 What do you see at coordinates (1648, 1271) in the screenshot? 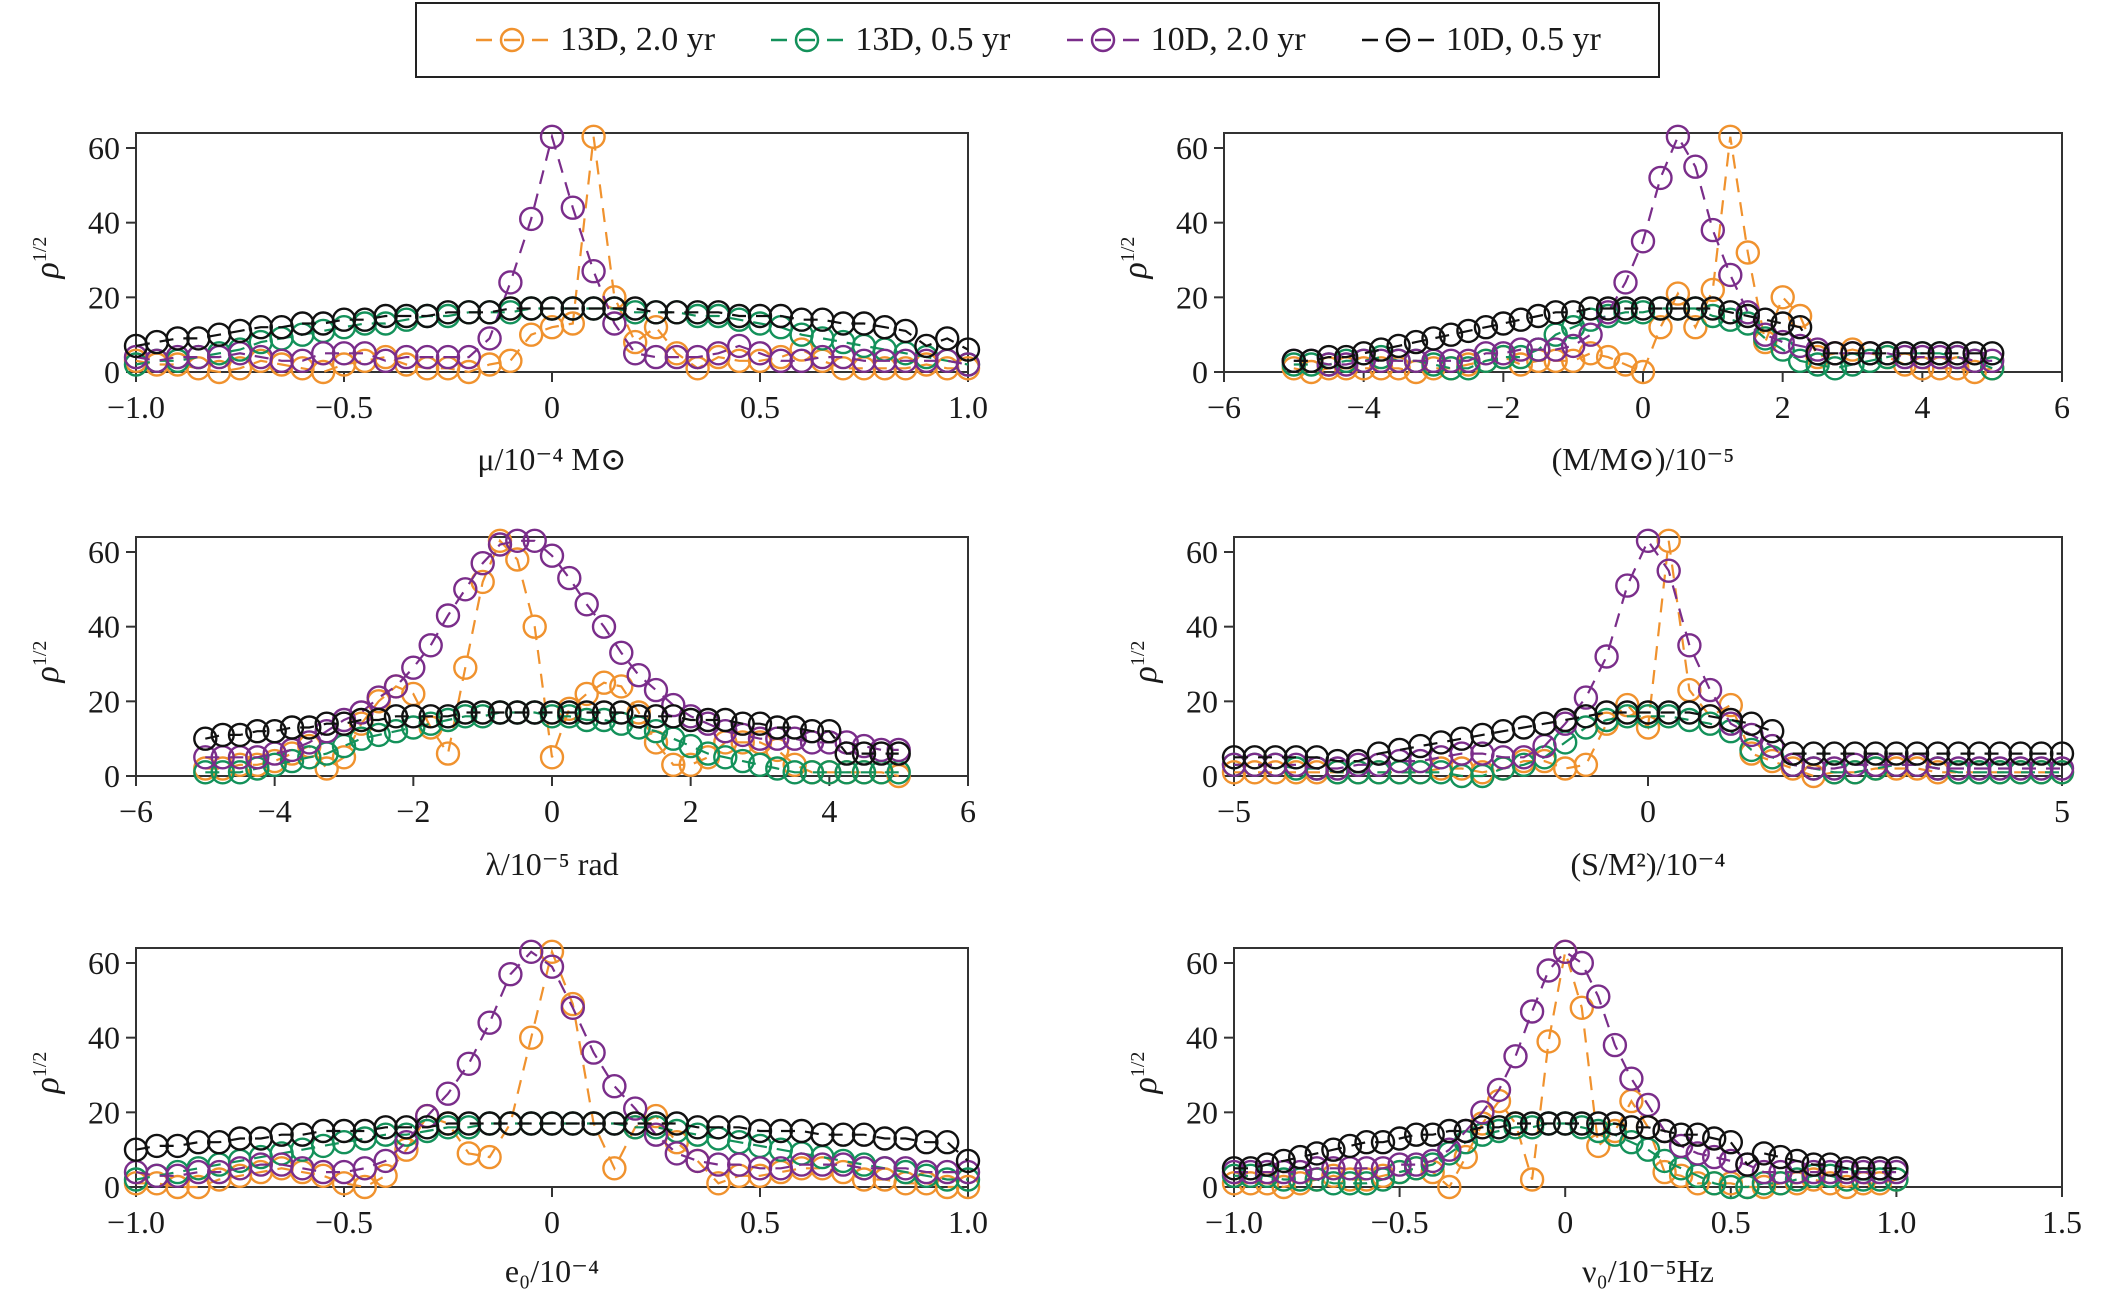
I see `x-axis-label: ν₀/10⁻⁵Hz` at bounding box center [1648, 1271].